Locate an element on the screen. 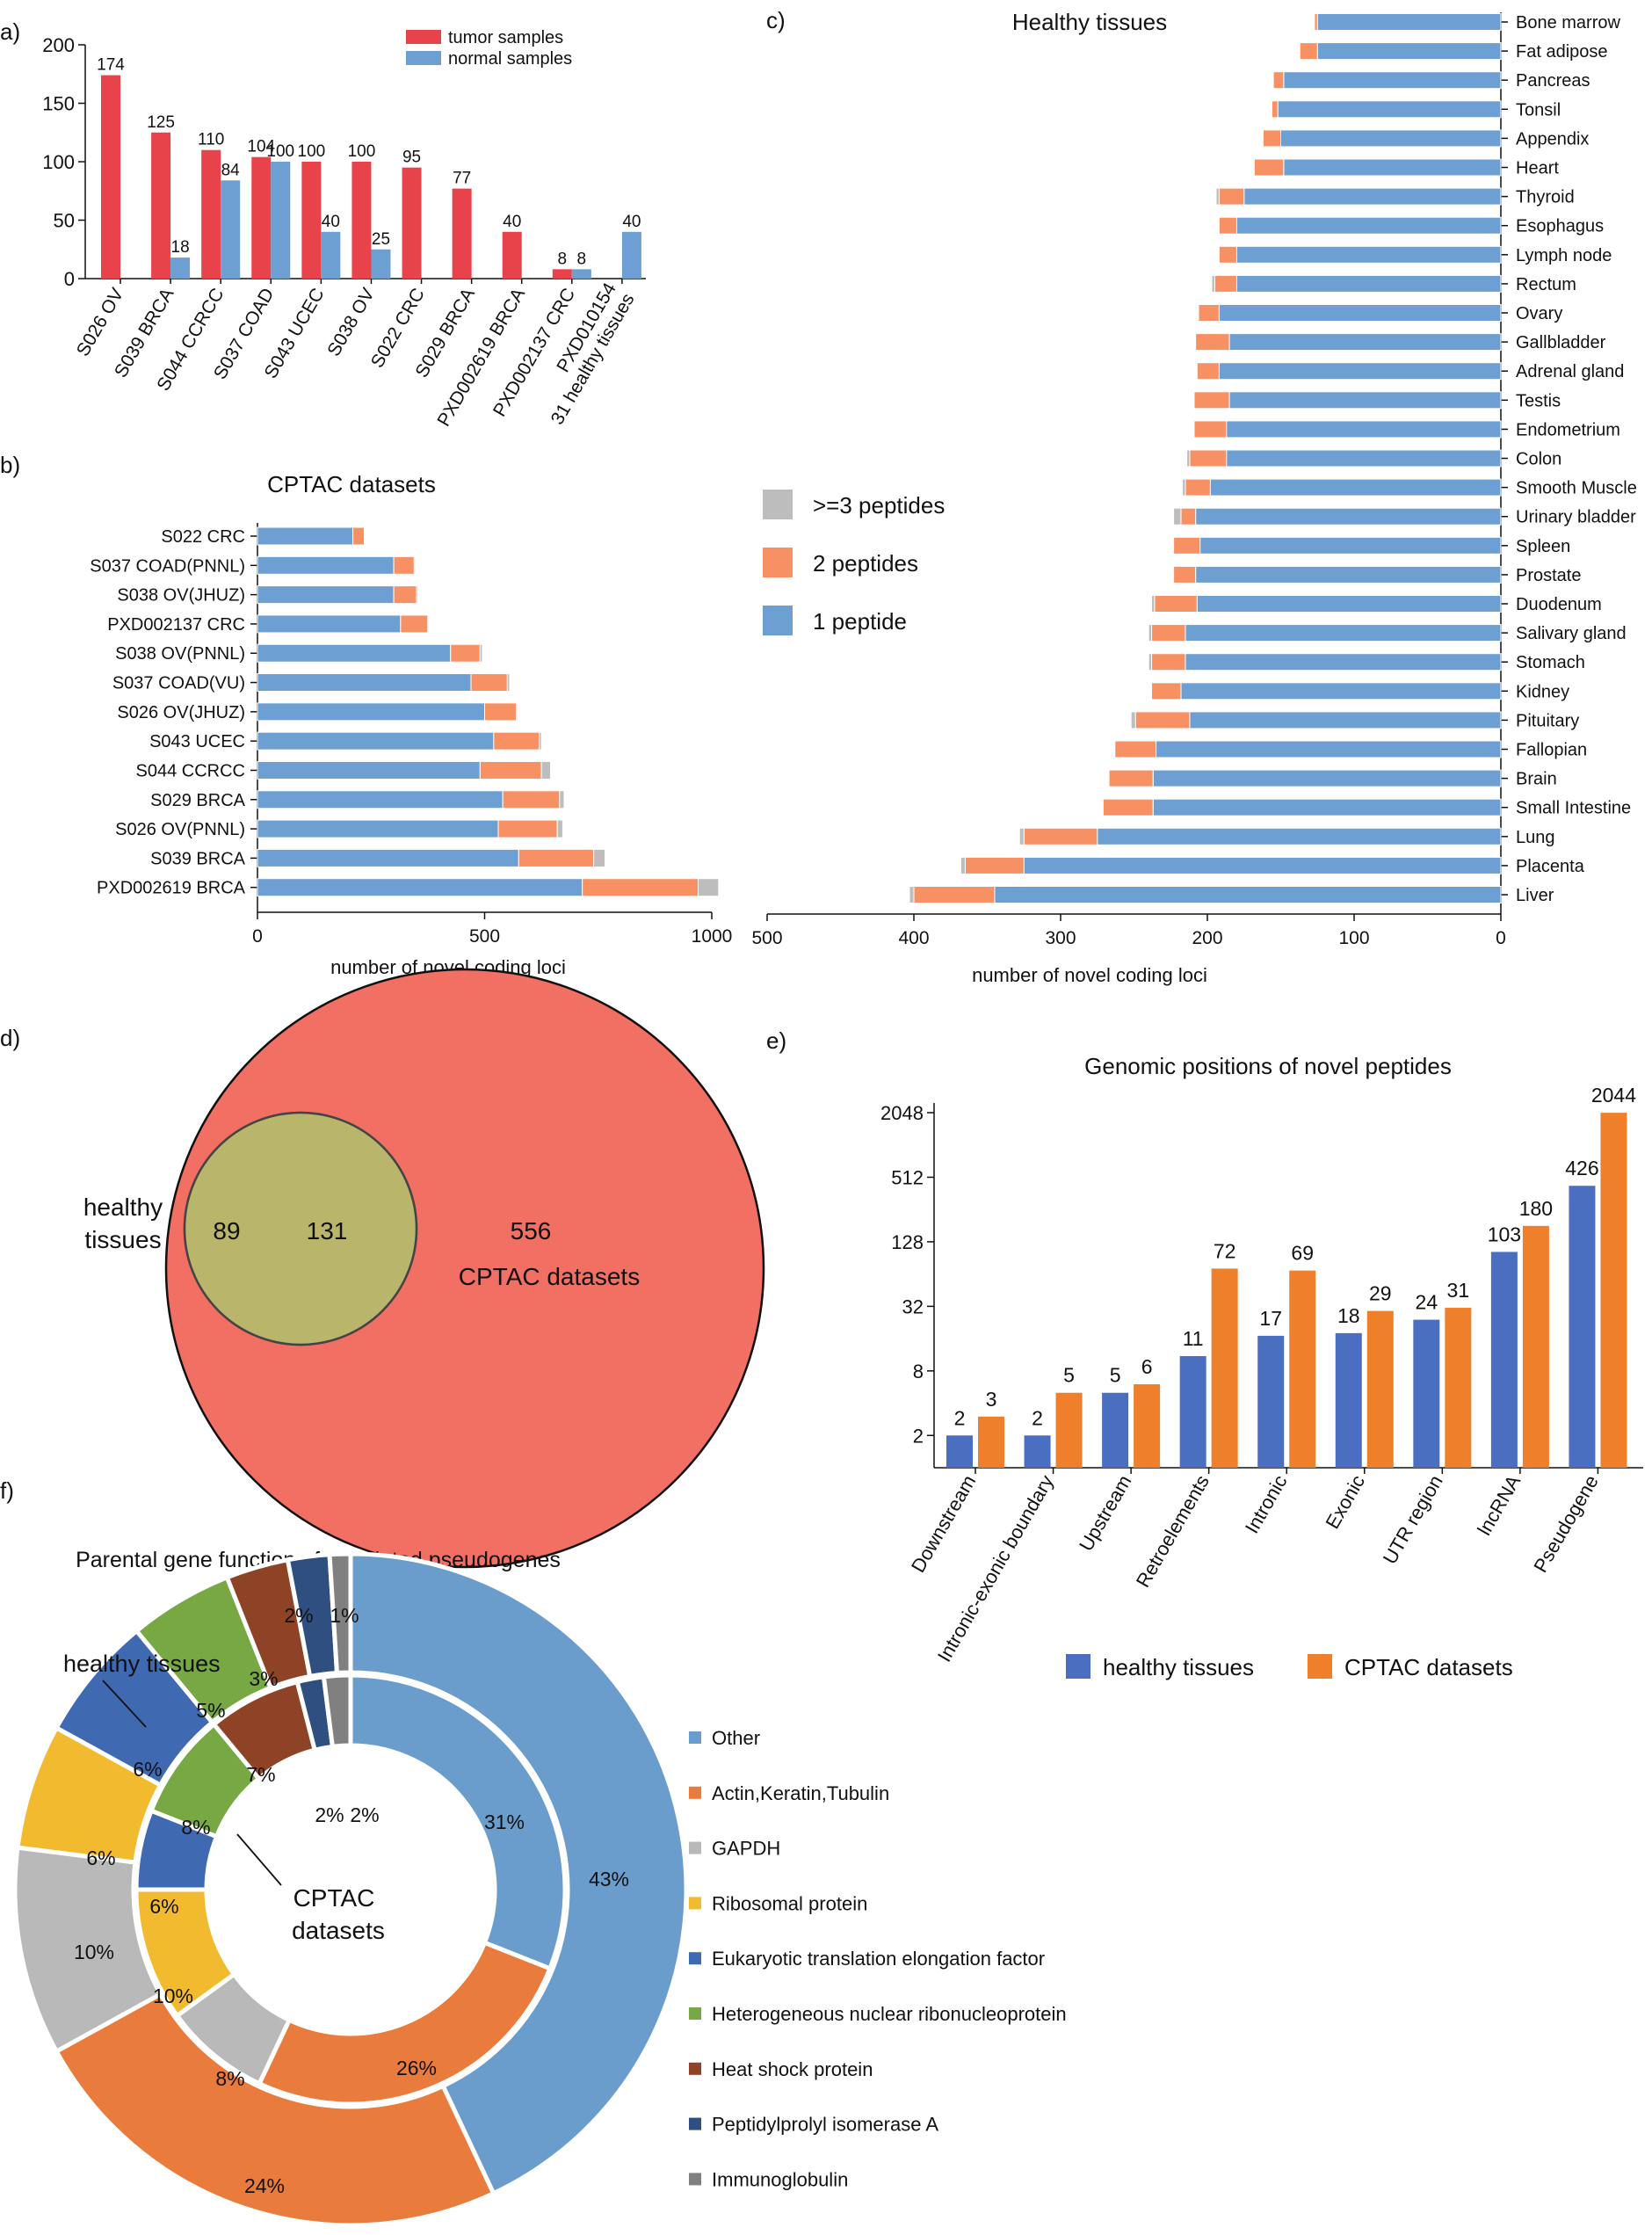 The image size is (1652, 2235). y-tick-label: PXD002137 CRC is located at coordinates (176, 625).